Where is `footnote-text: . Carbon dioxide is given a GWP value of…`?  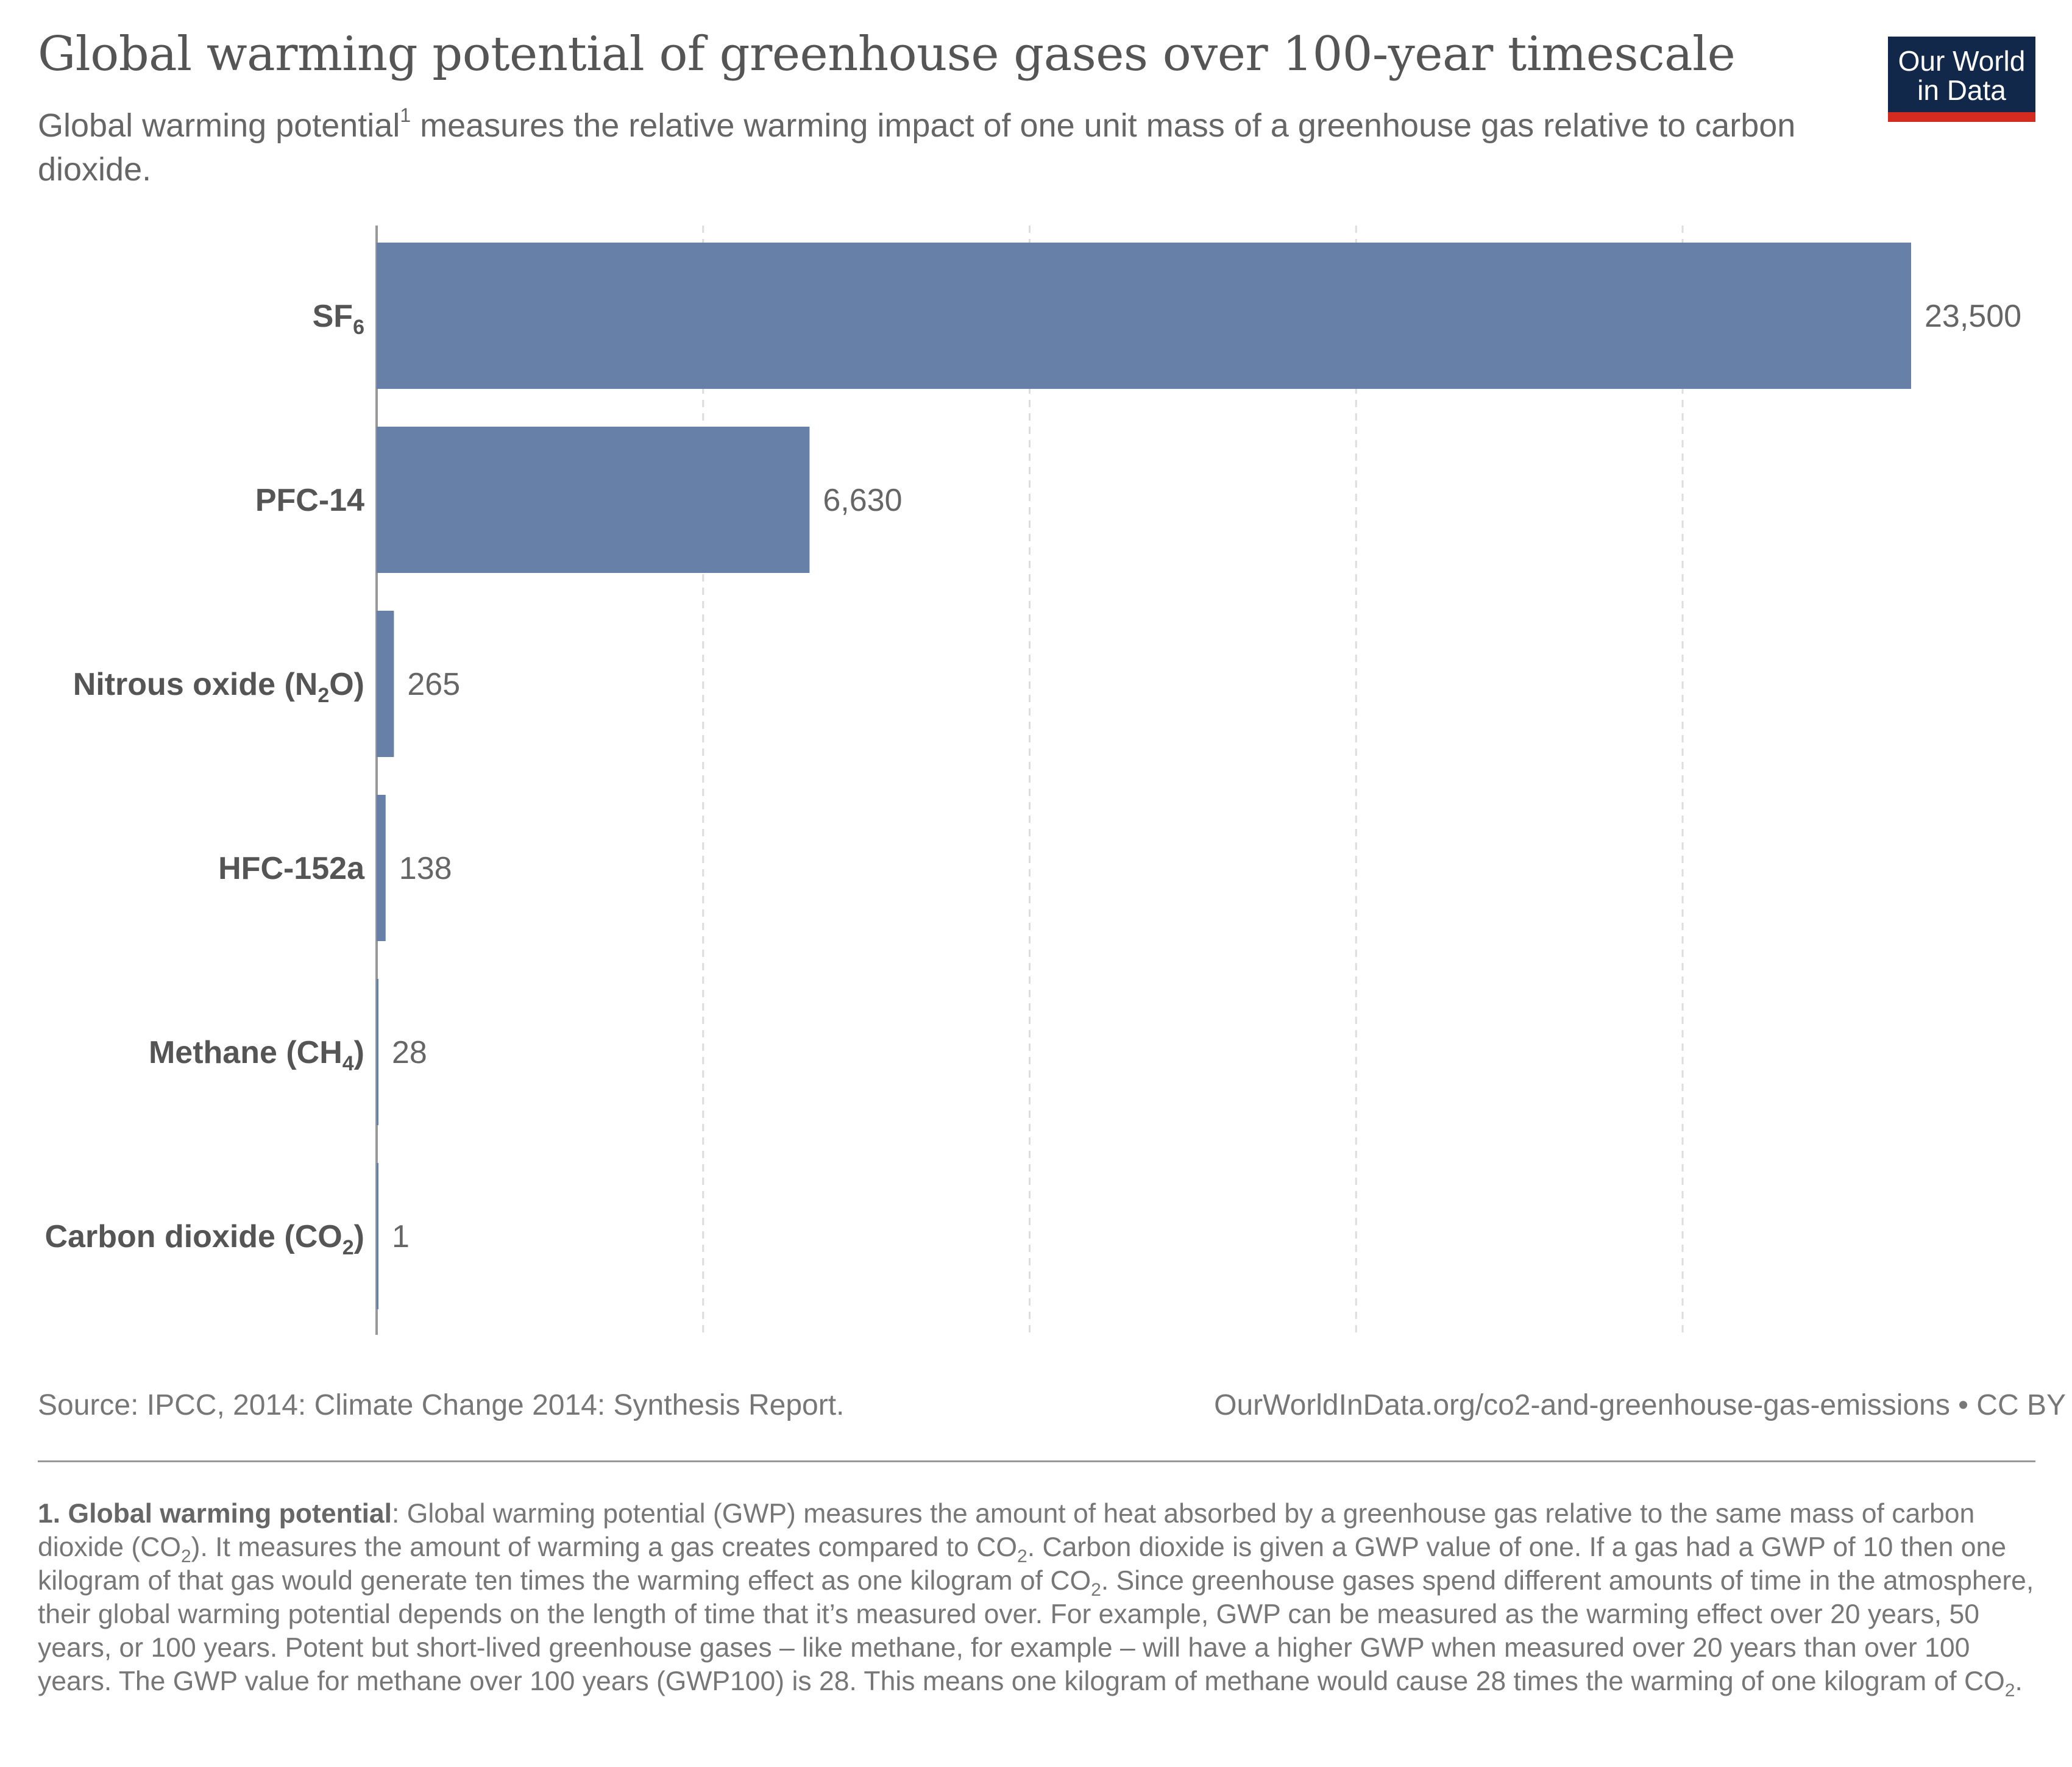
footnote-text: . Carbon dioxide is given a GWP value of… is located at coordinates (1022, 1564).